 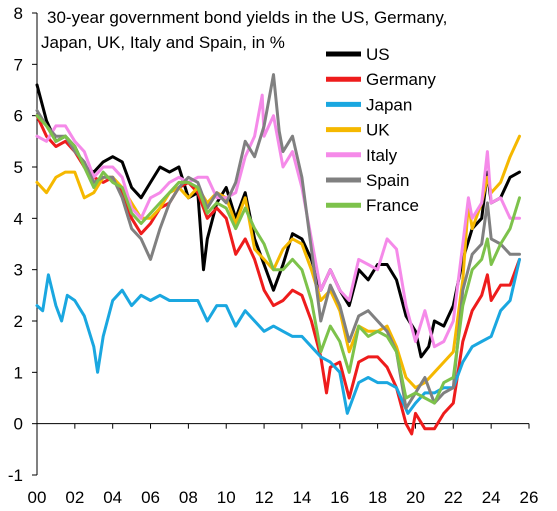 I want to click on x-tick-label: 08, so click(x=188, y=497).